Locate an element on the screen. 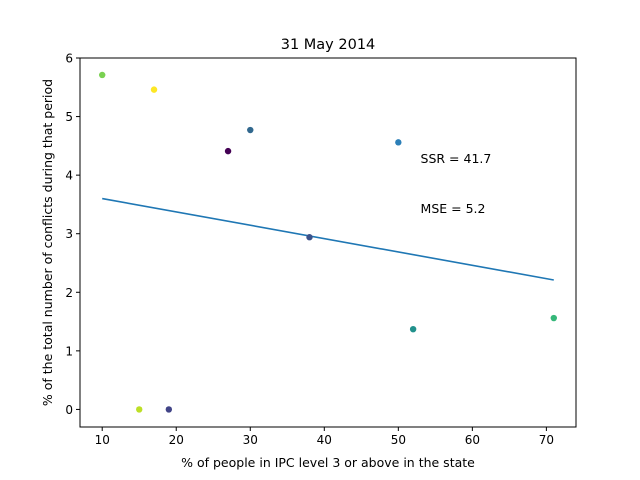 This screenshot has height=480, width=640. y-tick-label-6: 6 is located at coordinates (69, 59).